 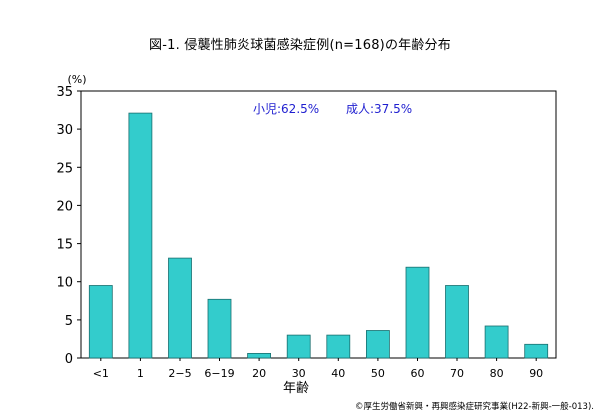 What do you see at coordinates (536, 373) in the screenshot?
I see `x-tick-label: 90` at bounding box center [536, 373].